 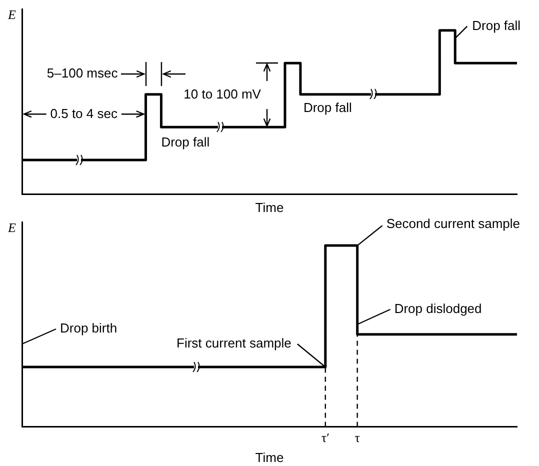 What do you see at coordinates (438, 308) in the screenshot?
I see `annotation: Drop dislodged` at bounding box center [438, 308].